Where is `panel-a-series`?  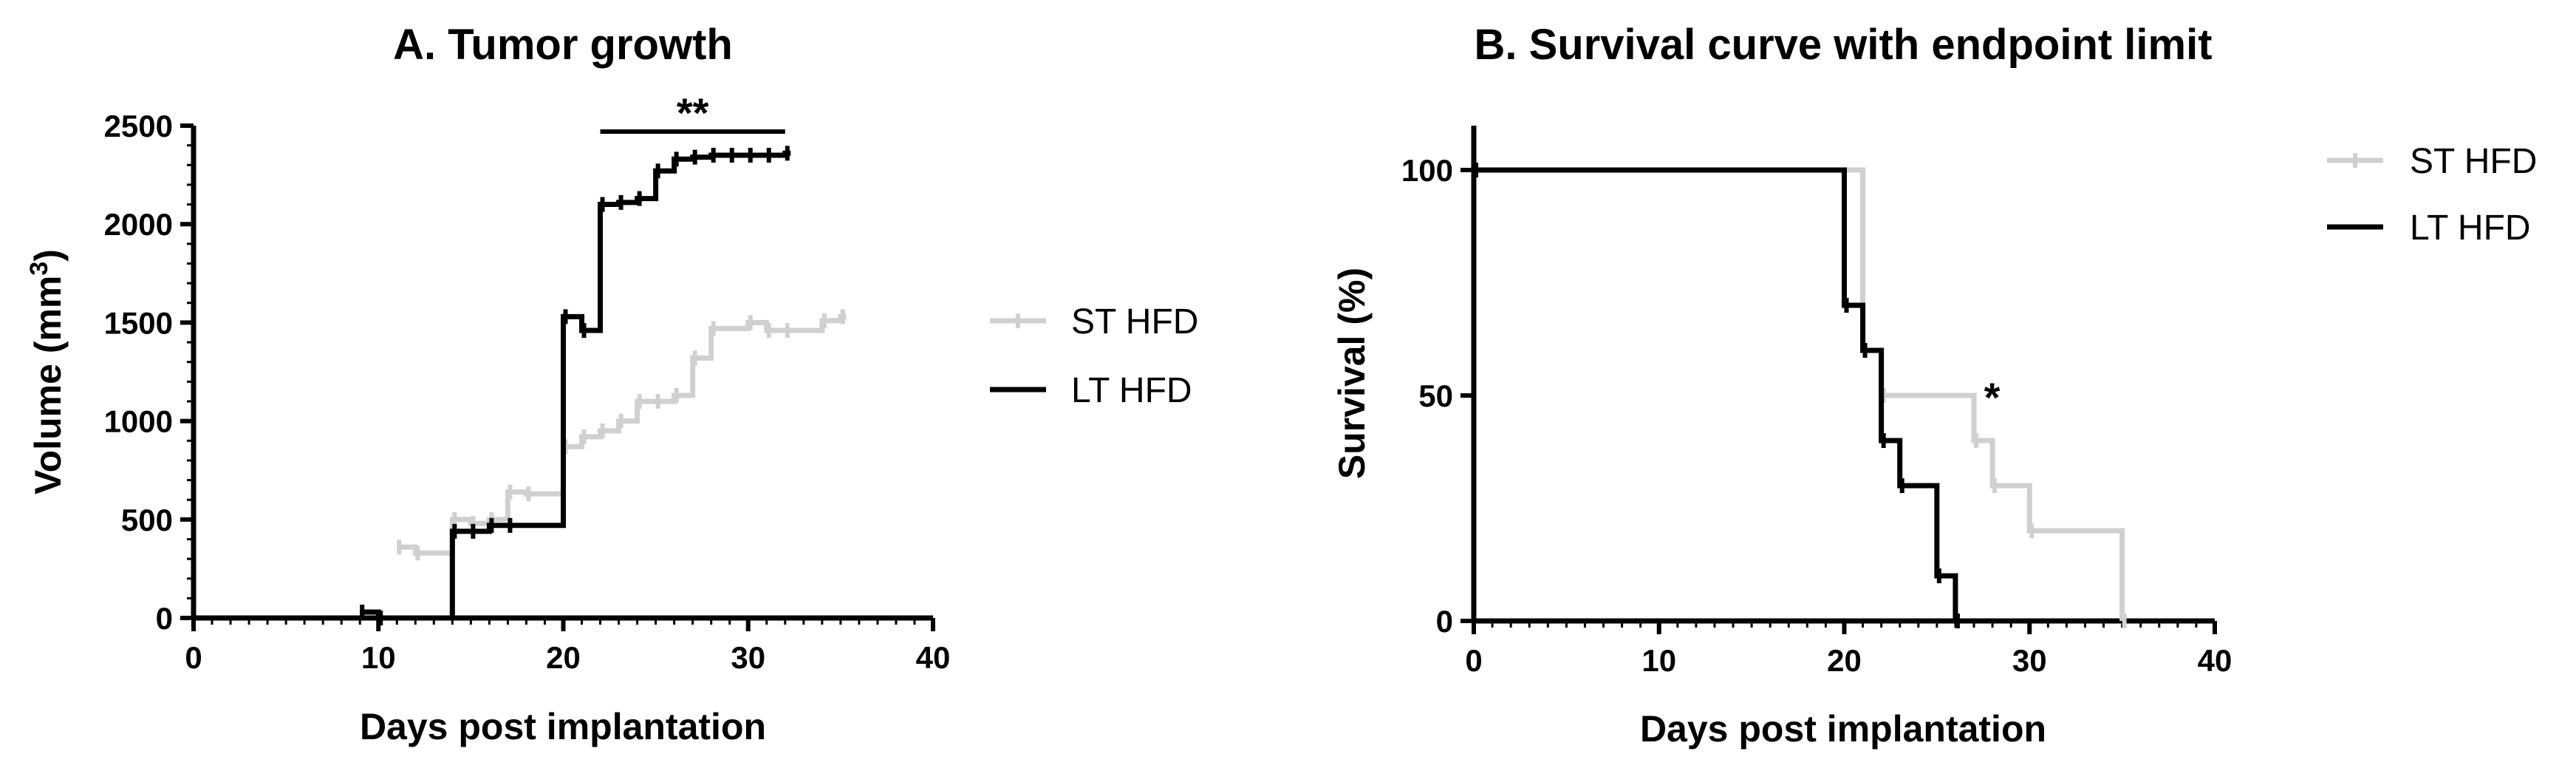 panel-a-series is located at coordinates (604, 385).